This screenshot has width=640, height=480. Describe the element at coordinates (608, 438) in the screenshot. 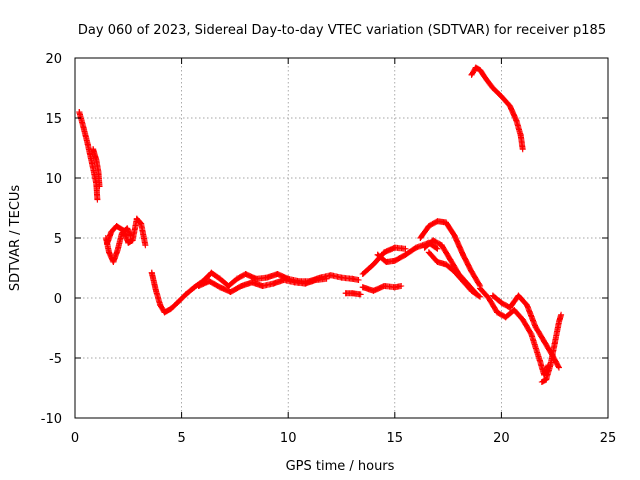

I see `x-tick-label: 25` at that location.